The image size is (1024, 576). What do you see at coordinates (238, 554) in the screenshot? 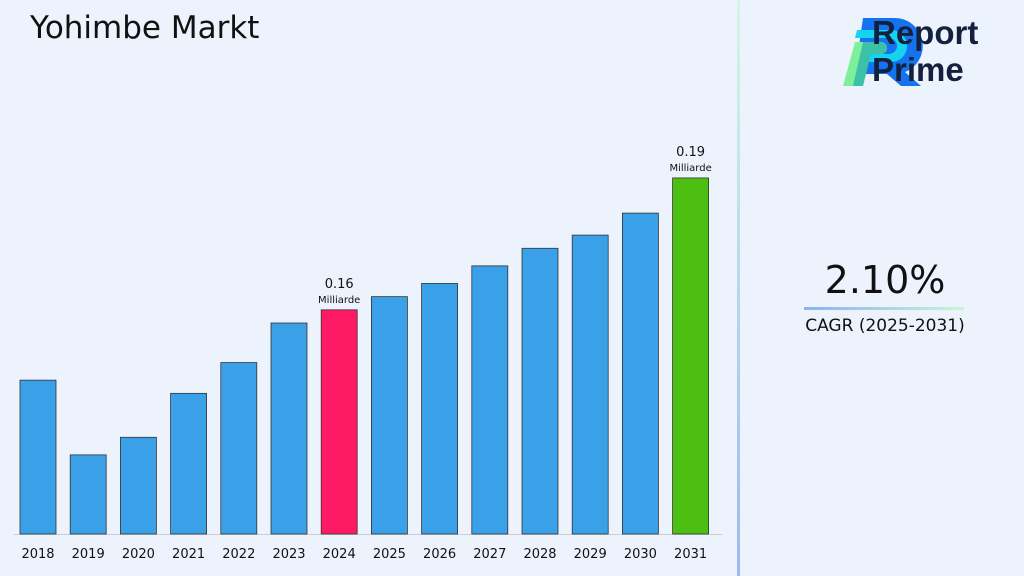
I see `x-tick-label-2022: 2022` at bounding box center [238, 554].